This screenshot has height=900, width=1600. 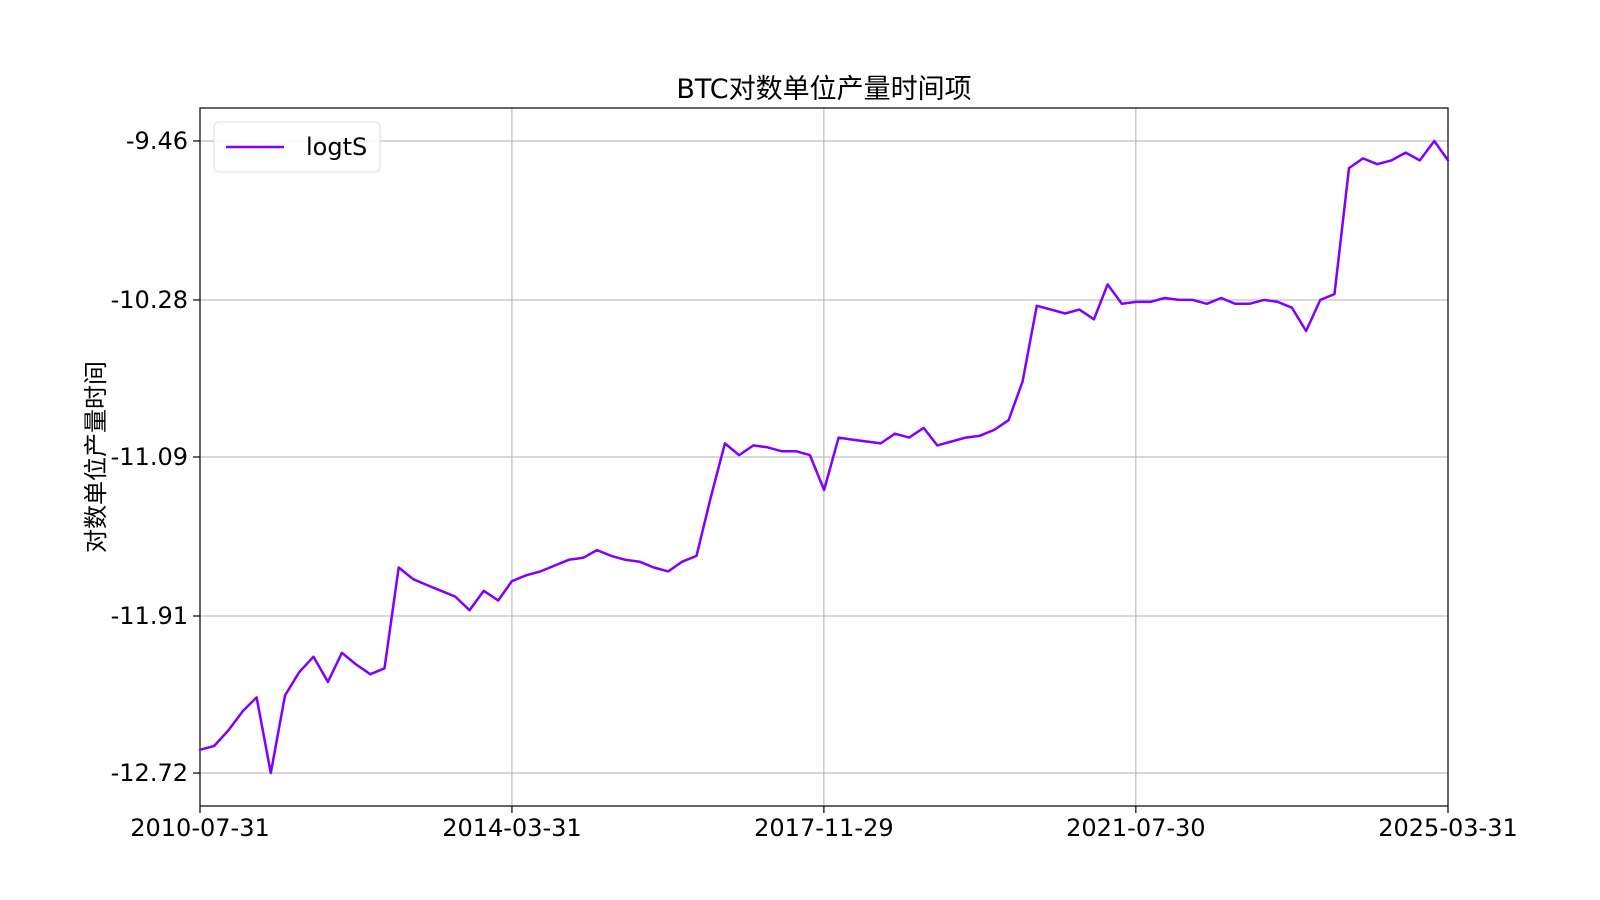 I want to click on x-tick-label: 2017-11-29, so click(x=823, y=828).